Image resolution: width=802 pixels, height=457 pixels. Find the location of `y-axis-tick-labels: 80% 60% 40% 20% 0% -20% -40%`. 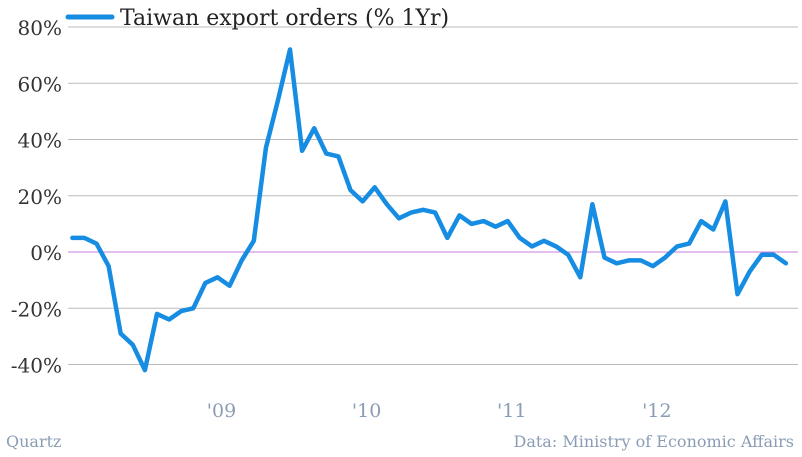

y-axis-tick-labels: 80% 60% 40% 20% 0% -20% -40% is located at coordinates (36, 197).